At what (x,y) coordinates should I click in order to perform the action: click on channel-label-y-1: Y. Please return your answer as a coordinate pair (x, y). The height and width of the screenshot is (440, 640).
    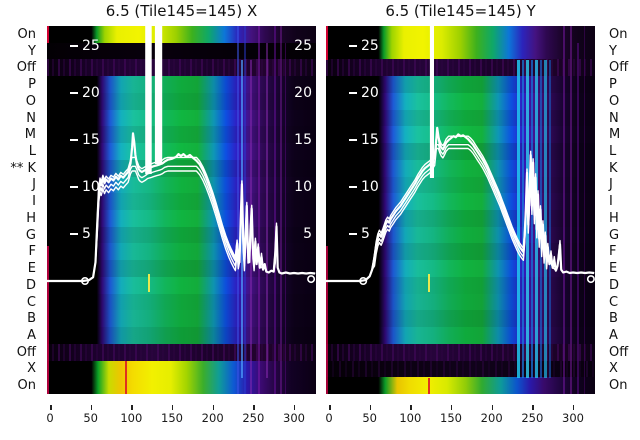
    Looking at the image, I should click on (613, 51).